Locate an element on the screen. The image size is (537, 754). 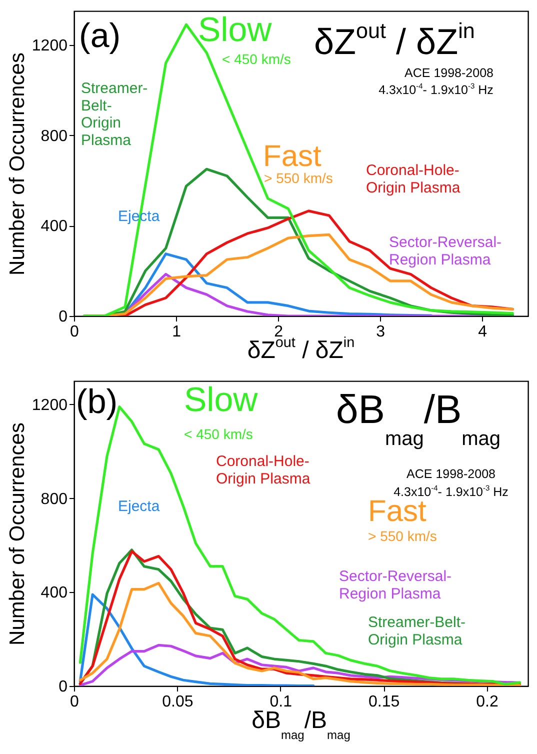
x-tick-label: 1 is located at coordinates (177, 332).